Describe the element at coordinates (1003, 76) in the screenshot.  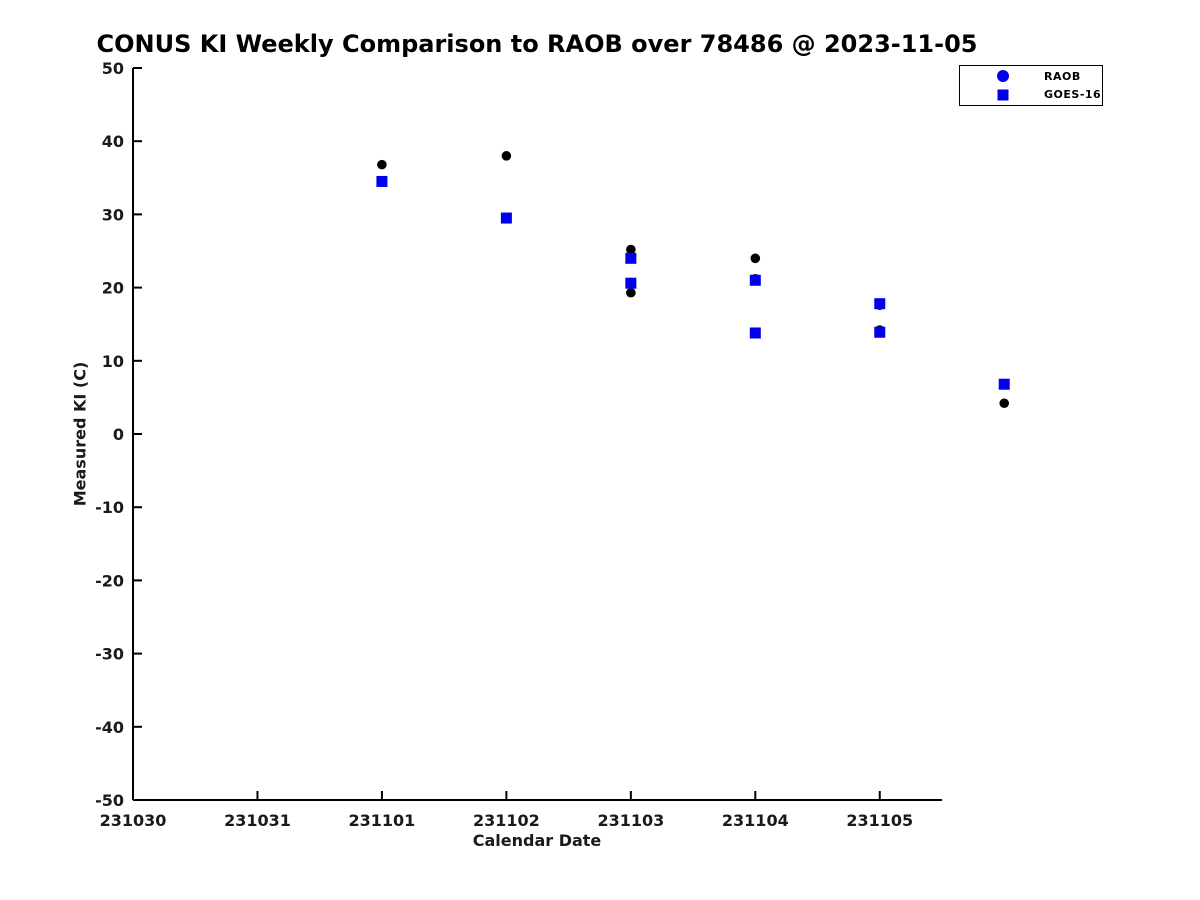
I see `legend-circle-icon` at that location.